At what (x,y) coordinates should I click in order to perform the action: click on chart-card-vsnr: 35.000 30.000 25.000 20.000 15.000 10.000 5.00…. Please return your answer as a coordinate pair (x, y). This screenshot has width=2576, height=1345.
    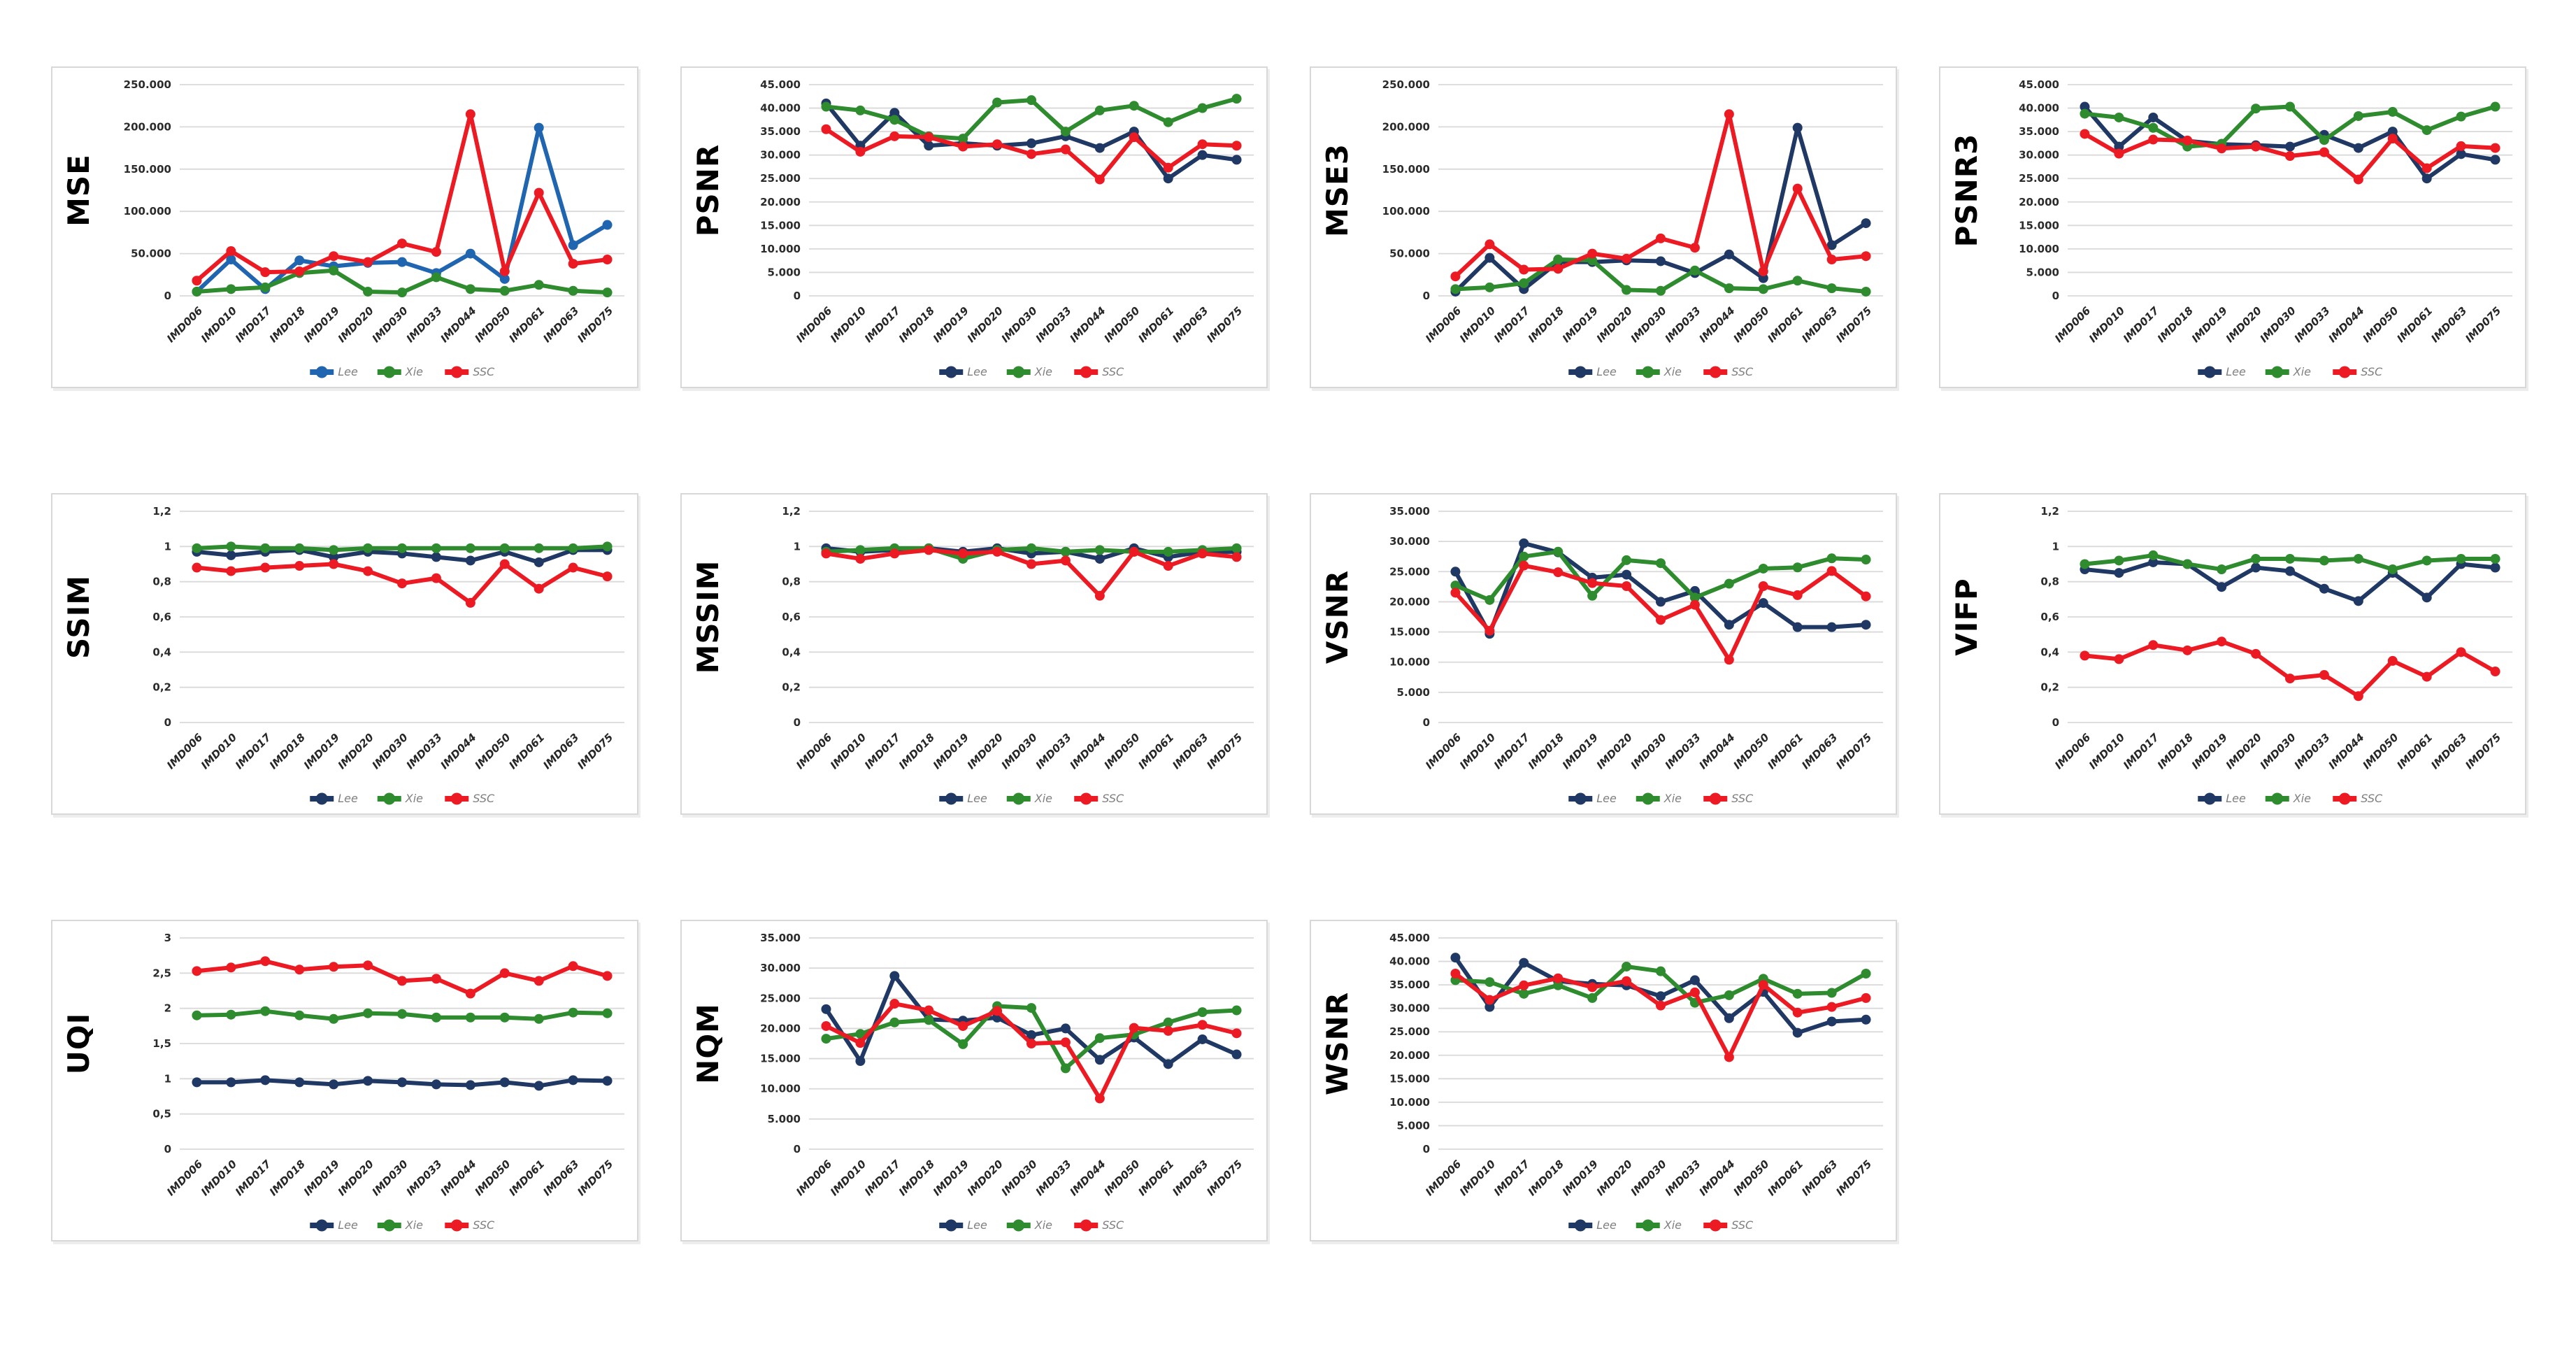
    Looking at the image, I should click on (1603, 654).